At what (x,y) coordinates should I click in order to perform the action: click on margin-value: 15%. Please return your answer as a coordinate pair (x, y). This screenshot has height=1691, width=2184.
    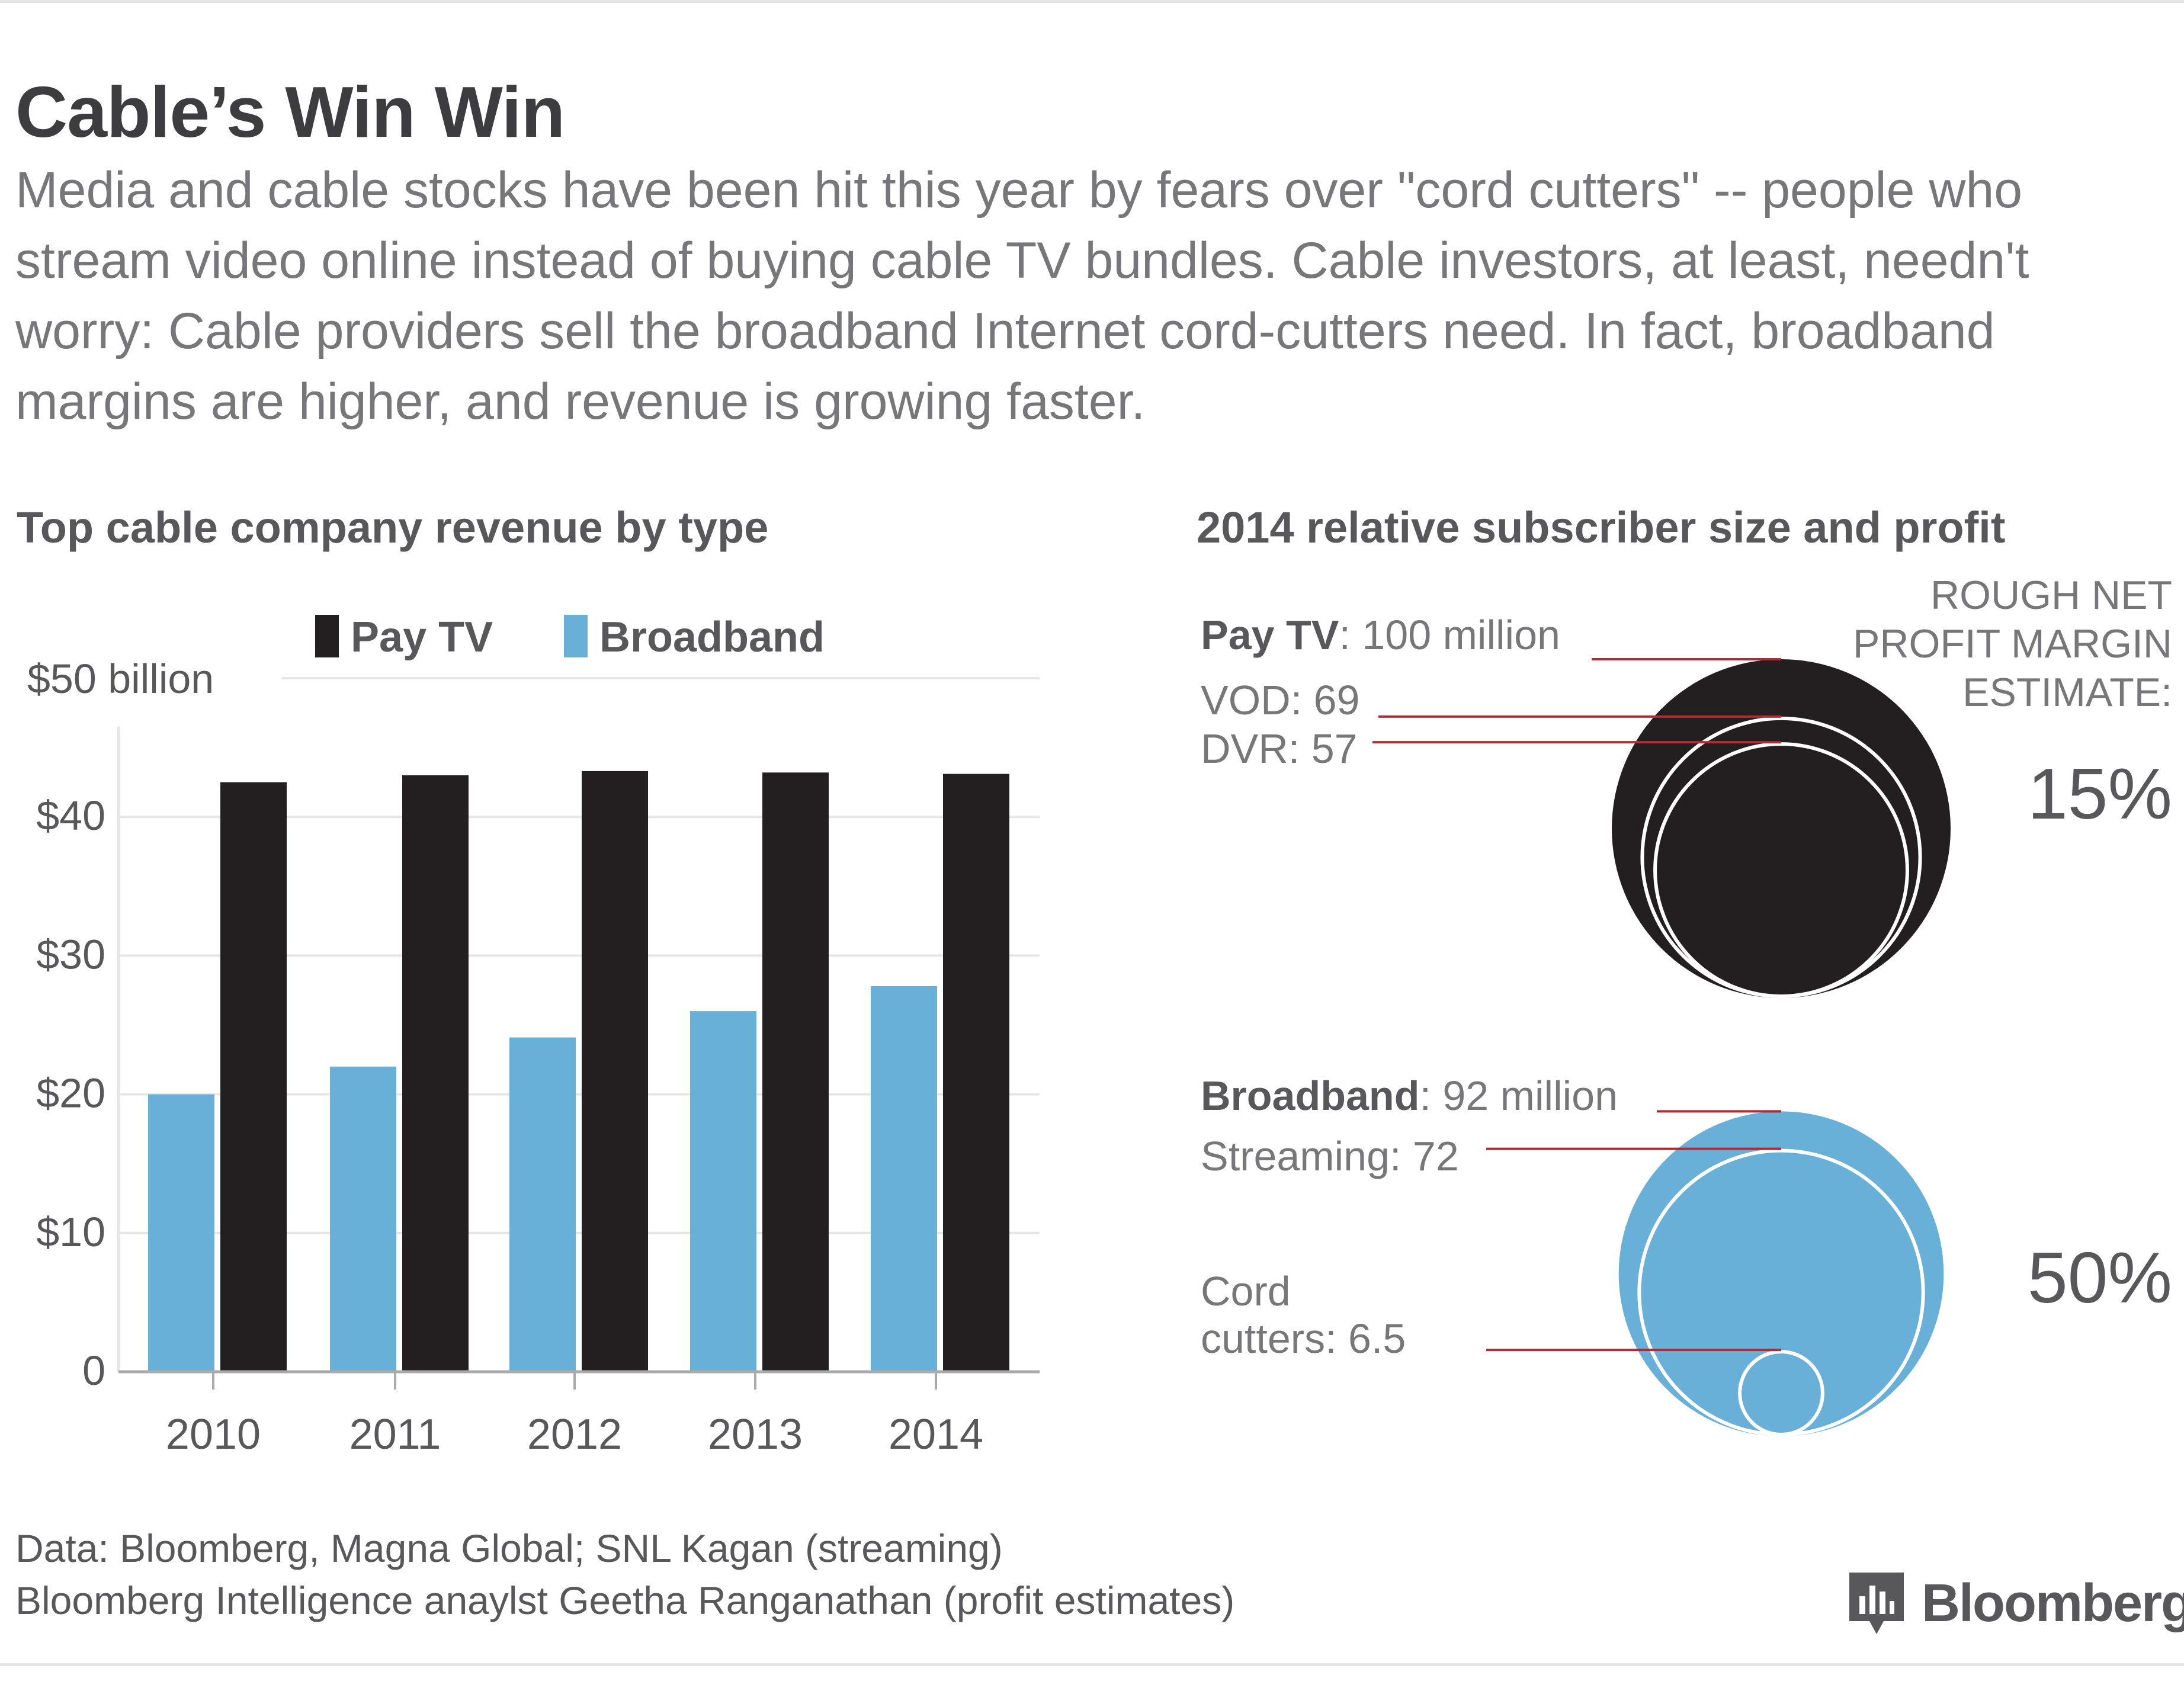
    Looking at the image, I should click on (2100, 793).